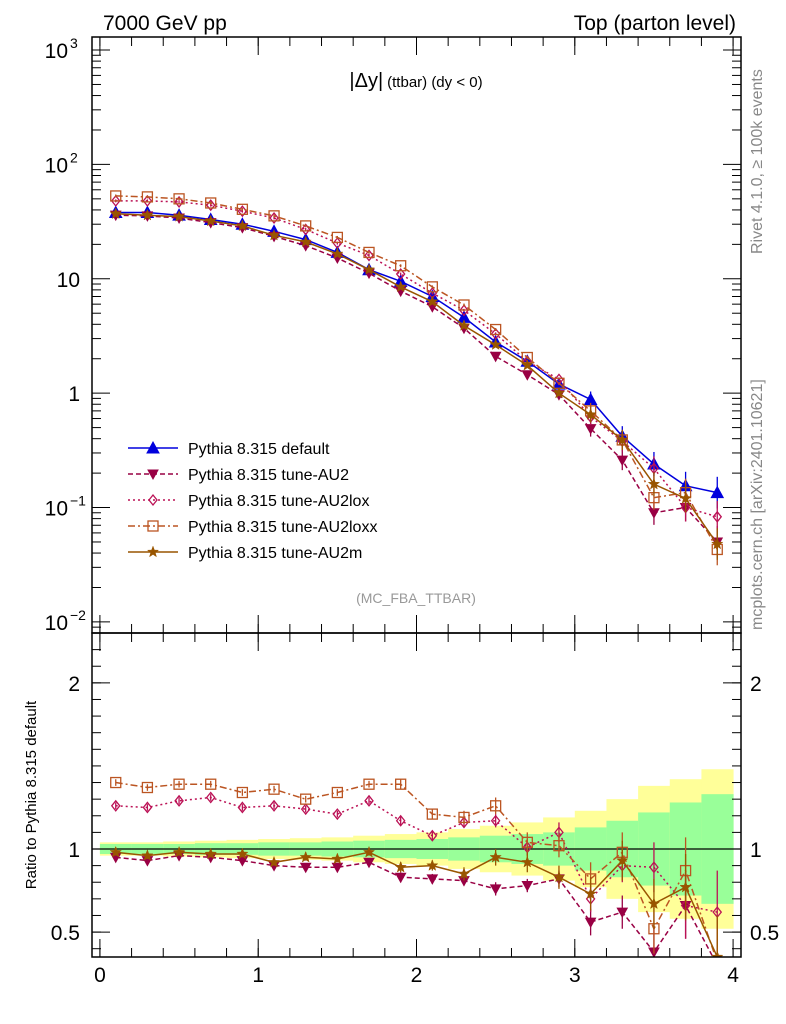 This screenshot has height=1024, width=786. I want to click on ratio-line-au2lox, so click(416, 854).